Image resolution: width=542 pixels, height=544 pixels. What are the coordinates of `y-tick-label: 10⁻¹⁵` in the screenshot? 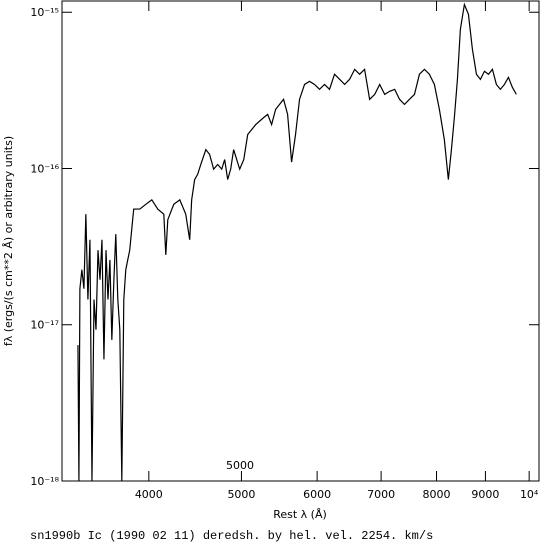 It's located at (44, 12).